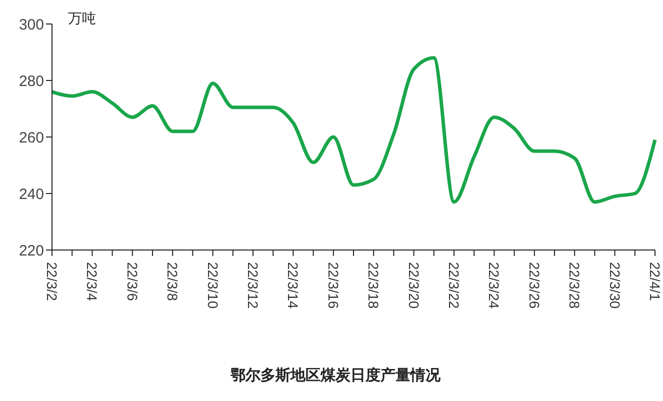 Image resolution: width=663 pixels, height=401 pixels. What do you see at coordinates (374, 285) in the screenshot?
I see `x-tick-label: 22/3/18` at bounding box center [374, 285].